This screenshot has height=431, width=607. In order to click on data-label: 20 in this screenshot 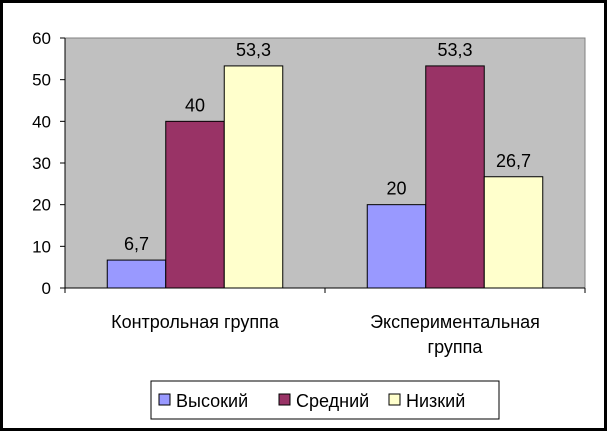, I will do `click(396, 189)`.